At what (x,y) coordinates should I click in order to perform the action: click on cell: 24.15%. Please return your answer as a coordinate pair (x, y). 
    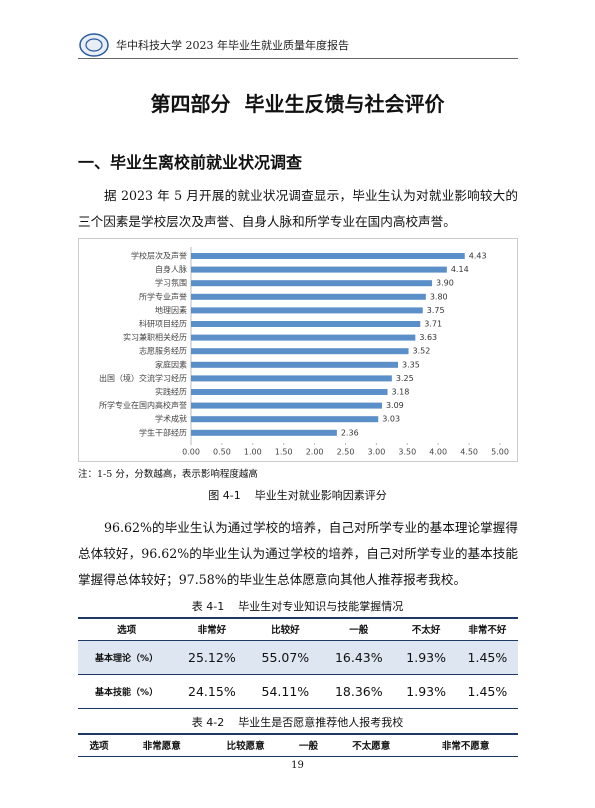
    Looking at the image, I should click on (212, 691).